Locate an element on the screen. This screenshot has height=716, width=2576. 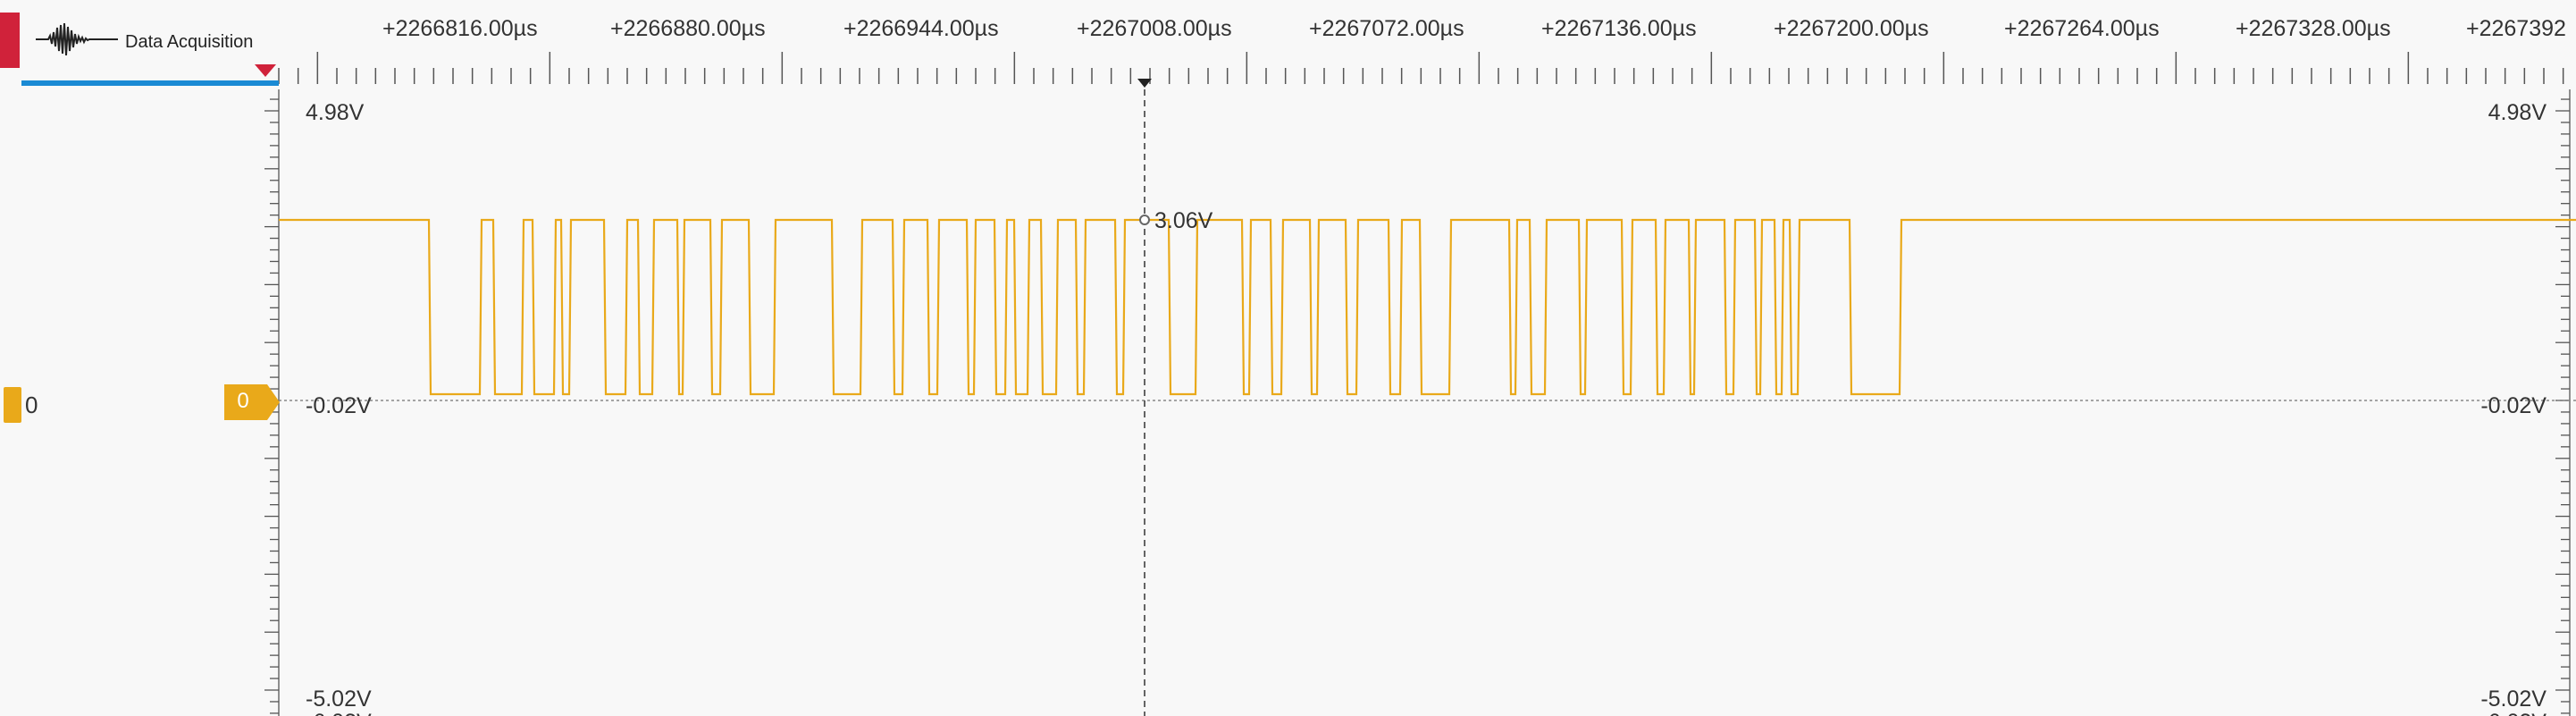
cursor-intersection-dot is located at coordinates (1144, 220).